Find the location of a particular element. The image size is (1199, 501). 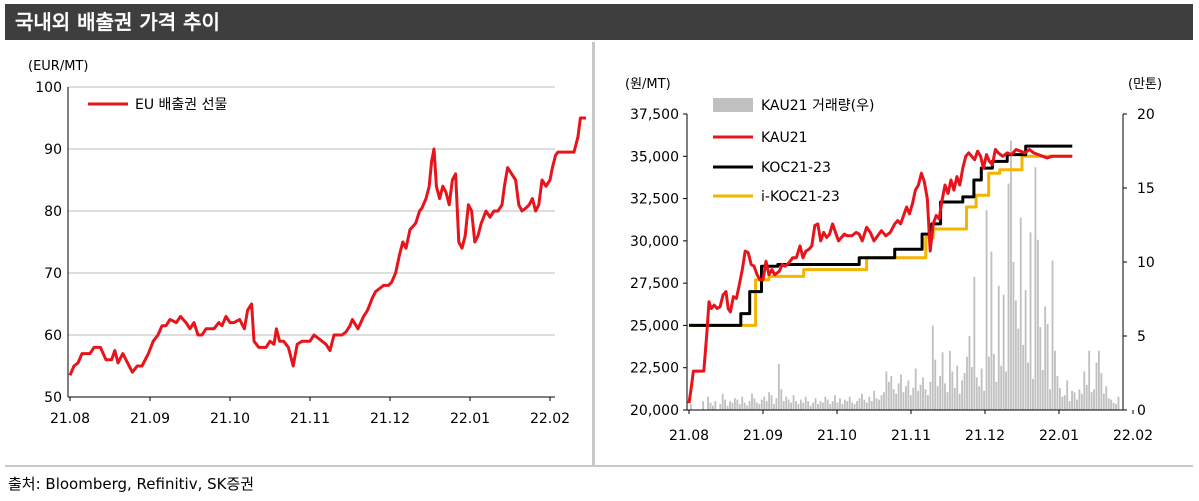

y-tick-label: 70 is located at coordinates (53, 274).